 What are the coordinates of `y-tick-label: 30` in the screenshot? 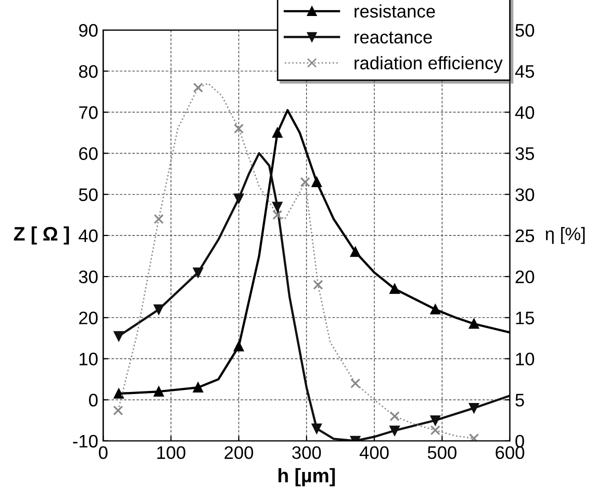 It's located at (88, 277).